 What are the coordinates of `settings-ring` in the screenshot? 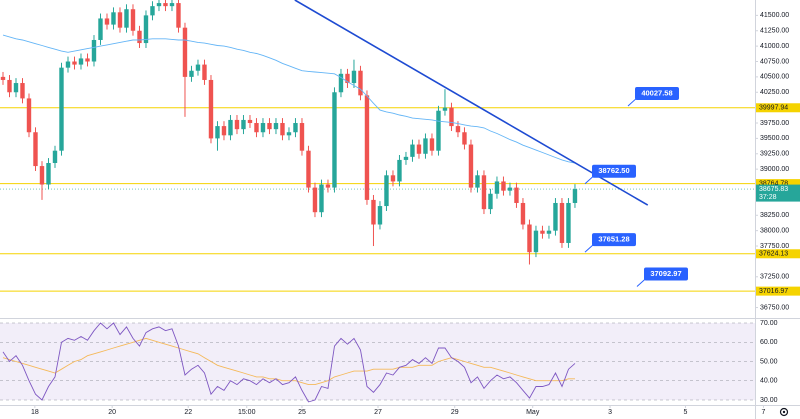 It's located at (784, 412).